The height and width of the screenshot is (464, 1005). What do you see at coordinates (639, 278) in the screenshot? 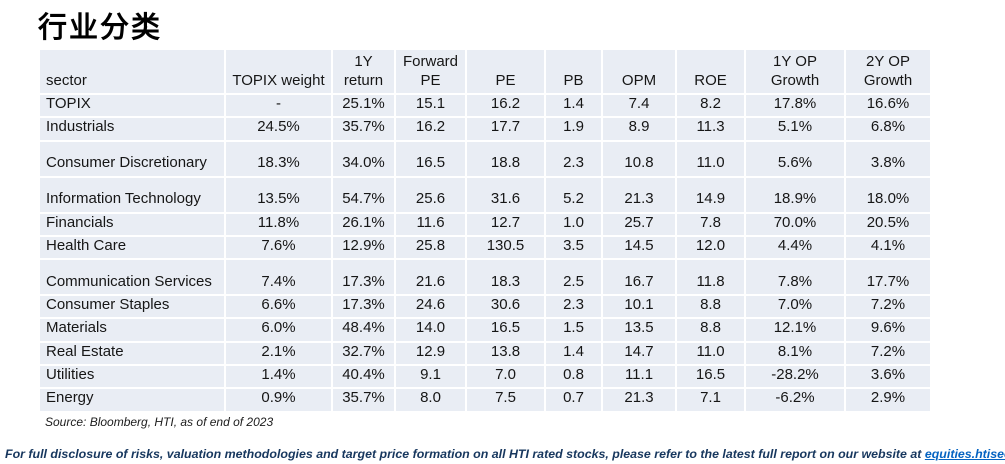
I see `value-cell: 16.7` at bounding box center [639, 278].